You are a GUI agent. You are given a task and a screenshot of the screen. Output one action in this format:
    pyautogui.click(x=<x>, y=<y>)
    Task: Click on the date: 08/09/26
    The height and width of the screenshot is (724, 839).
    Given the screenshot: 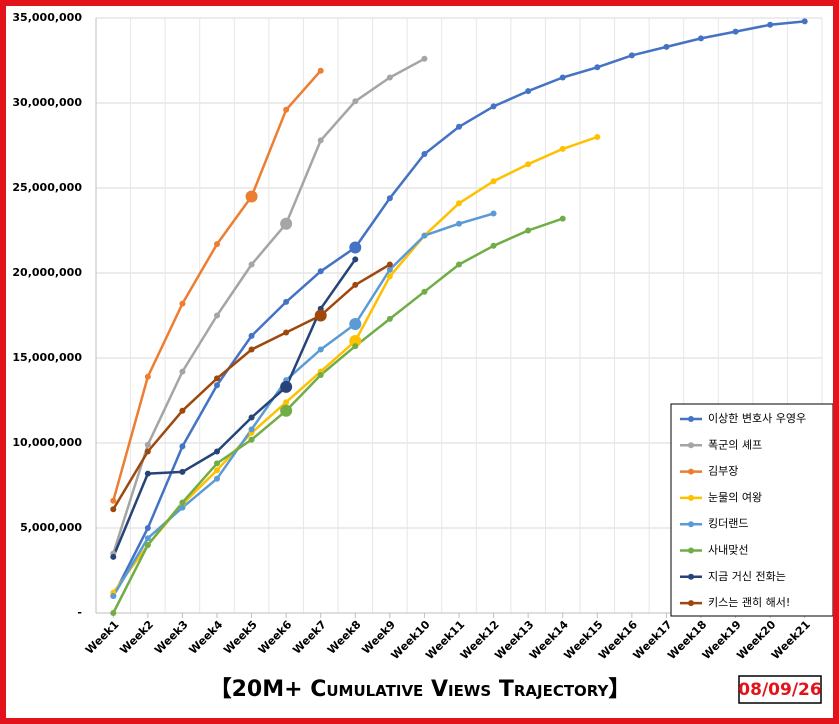 What is the action you would take?
    pyautogui.click(x=779, y=690)
    